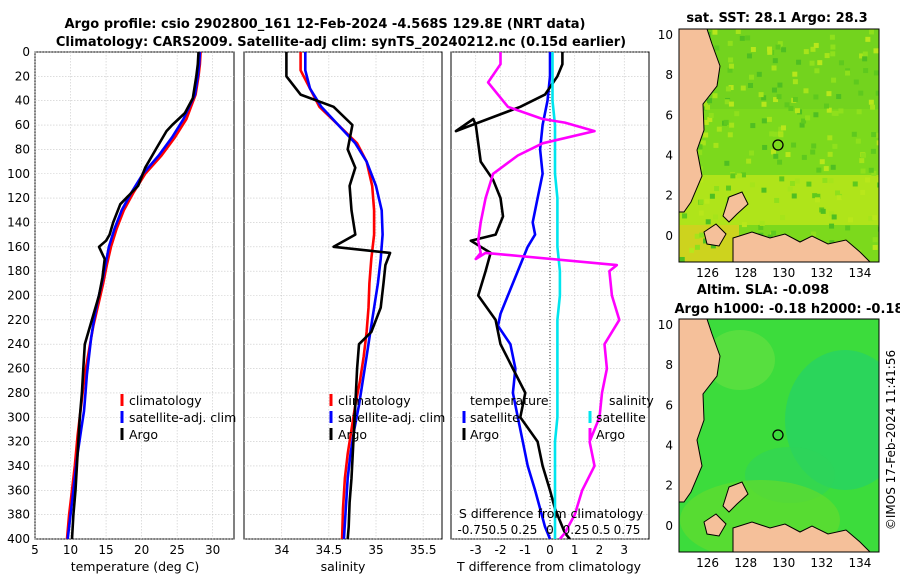 The image size is (900, 580). Describe the element at coordinates (700, 411) in the screenshot. I see `land-philippines` at that location.